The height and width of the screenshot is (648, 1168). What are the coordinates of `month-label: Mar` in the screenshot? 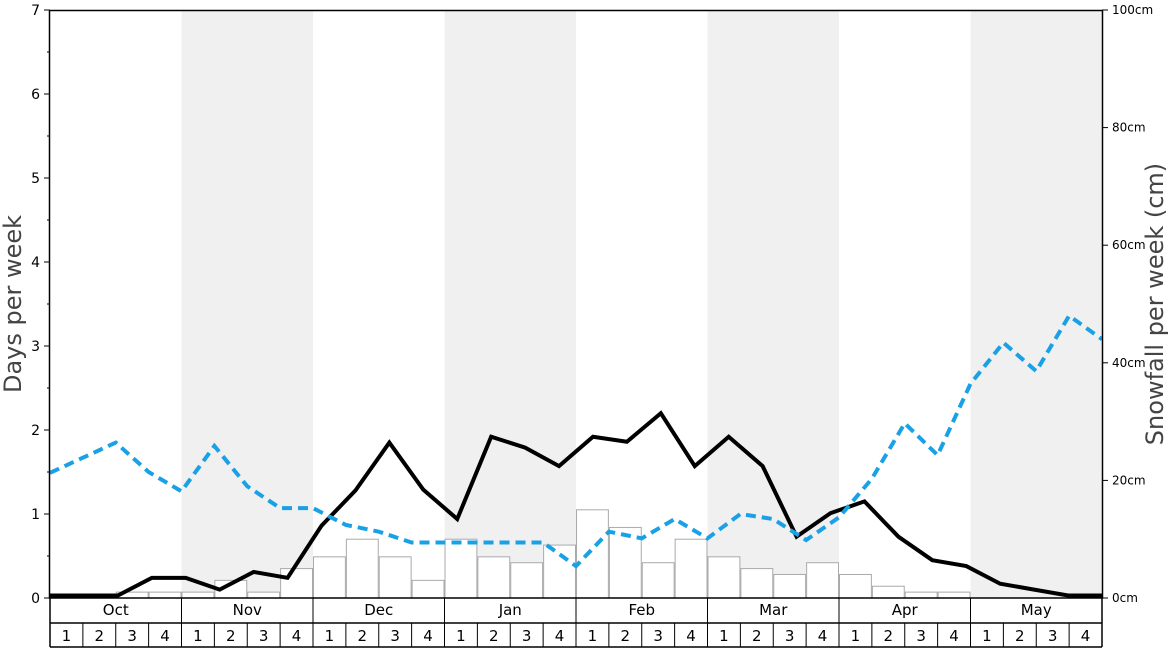 It's located at (773, 610).